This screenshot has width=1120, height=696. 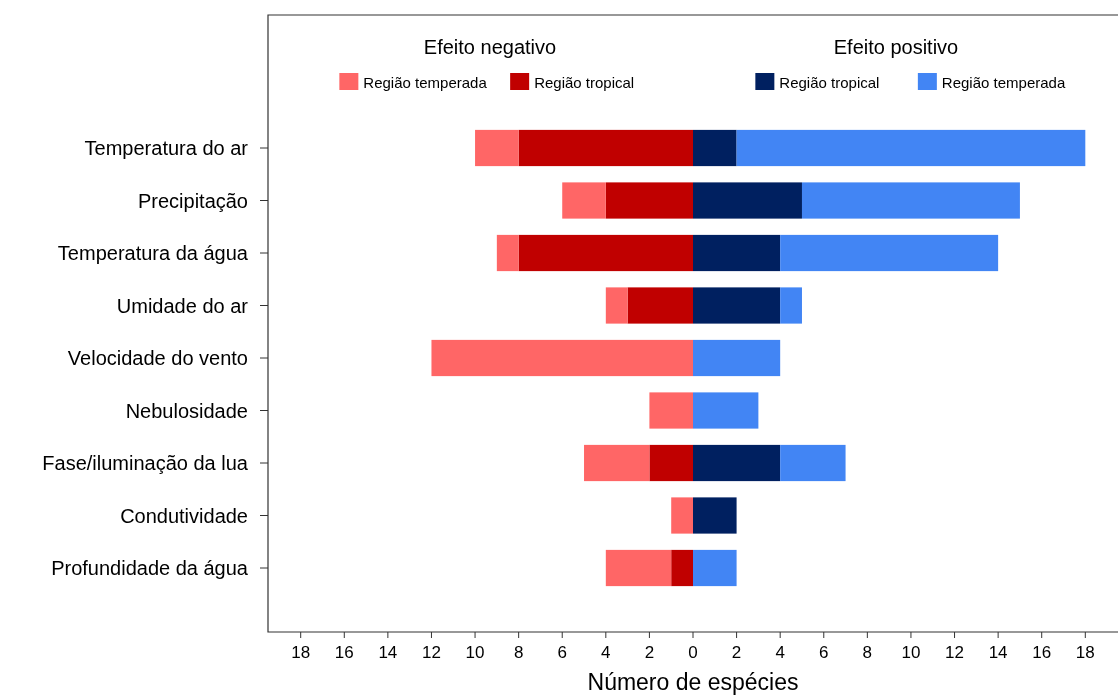 What do you see at coordinates (153, 253) in the screenshot?
I see `y-tick-label: Temperatura da água` at bounding box center [153, 253].